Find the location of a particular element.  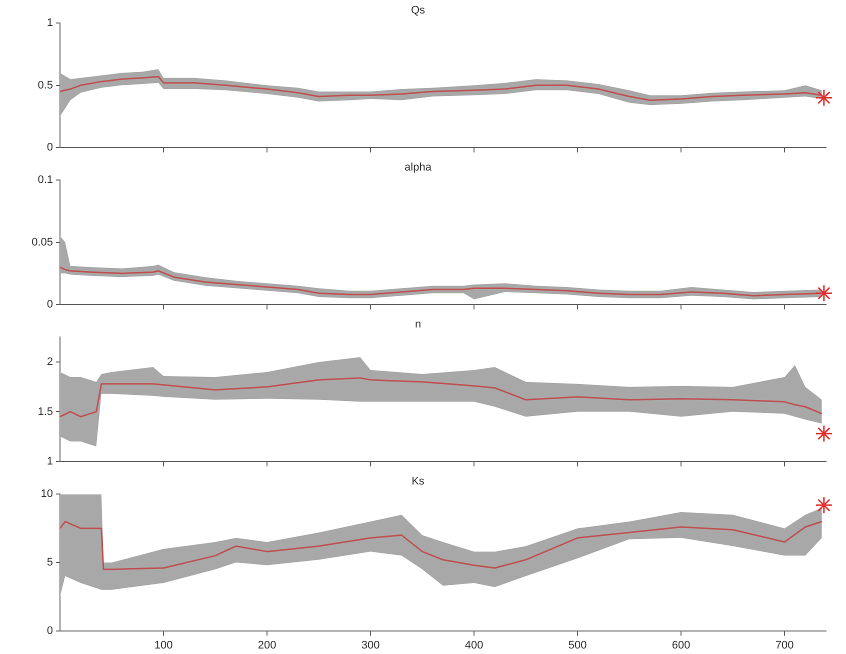

y-tick-label: 5 is located at coordinates (49, 562).